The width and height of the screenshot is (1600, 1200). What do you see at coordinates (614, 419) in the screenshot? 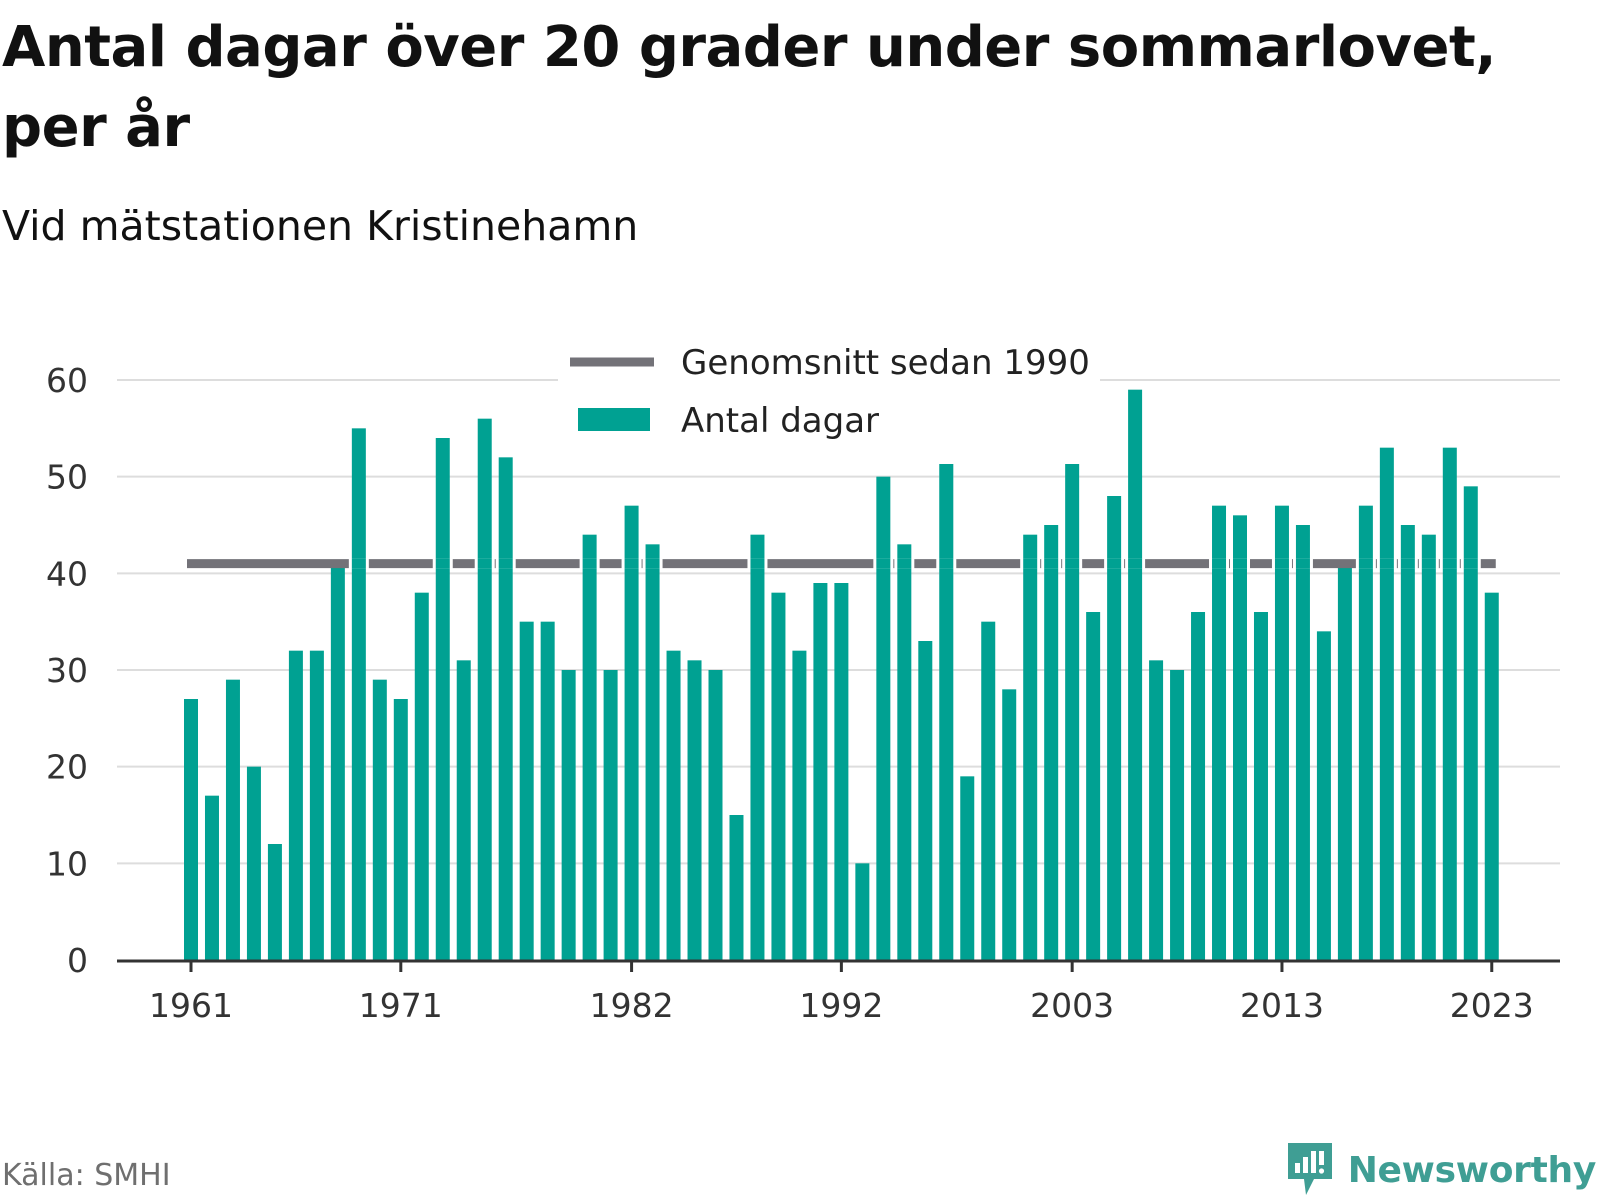
I see `legend-swatch-bars` at bounding box center [614, 419].